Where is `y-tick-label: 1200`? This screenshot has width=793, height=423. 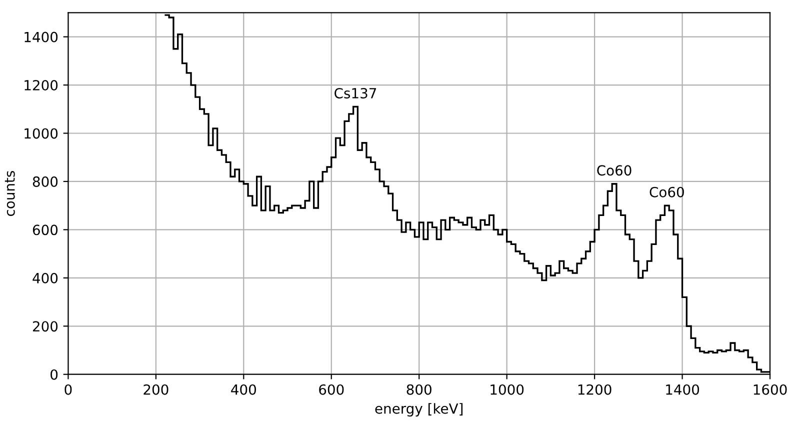
y-tick-label: 1200 is located at coordinates (41, 85).